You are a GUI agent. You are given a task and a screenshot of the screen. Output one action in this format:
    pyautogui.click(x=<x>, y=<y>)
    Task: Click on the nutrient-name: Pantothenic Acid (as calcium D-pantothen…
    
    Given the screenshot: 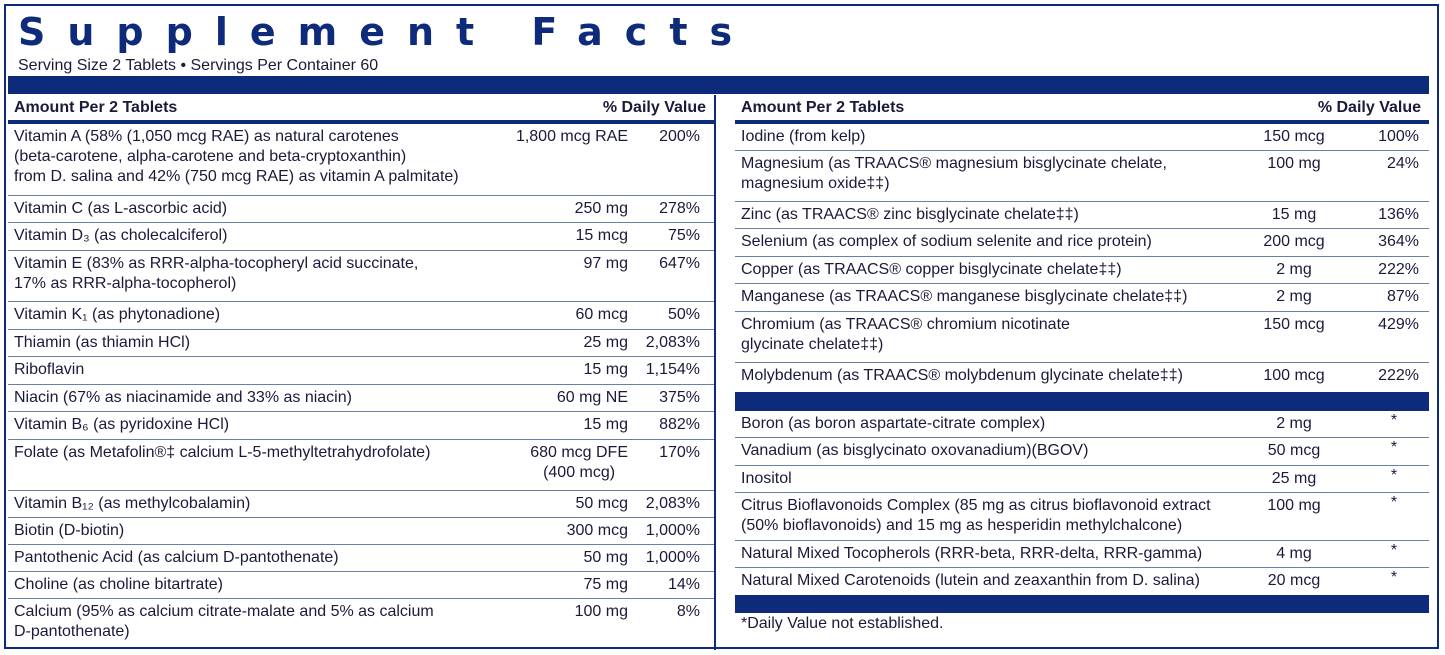 What is the action you would take?
    pyautogui.click(x=176, y=557)
    